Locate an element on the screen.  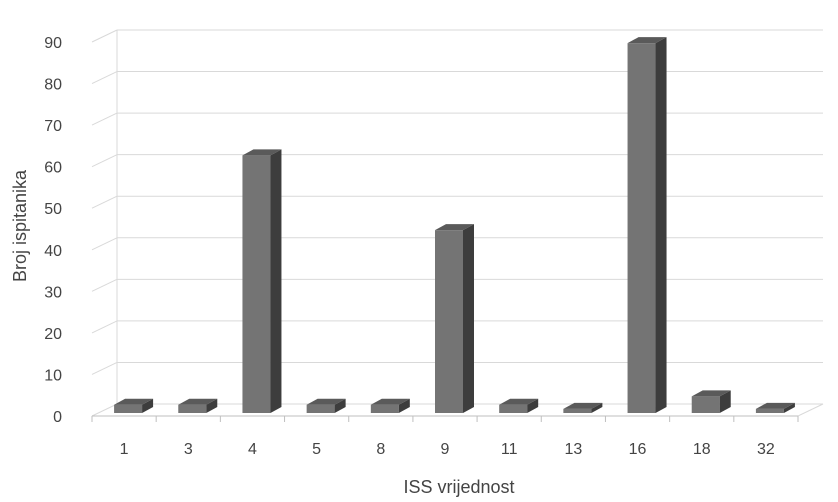
x-axis-tick-labels: 1 3 4 5 8 9 11 13 16 18 32 is located at coordinates (447, 449).